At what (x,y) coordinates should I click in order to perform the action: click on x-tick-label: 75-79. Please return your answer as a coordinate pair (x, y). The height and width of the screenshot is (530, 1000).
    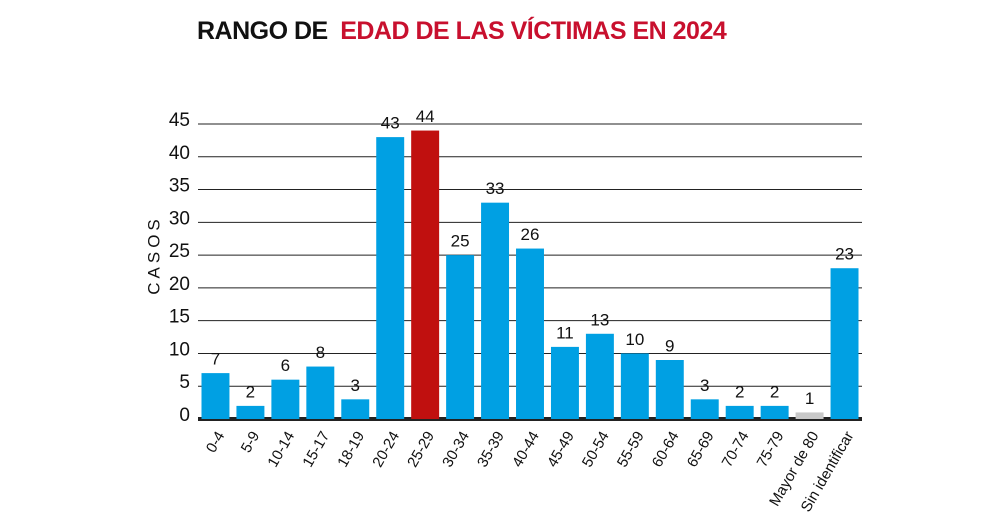
    Looking at the image, I should click on (771, 449).